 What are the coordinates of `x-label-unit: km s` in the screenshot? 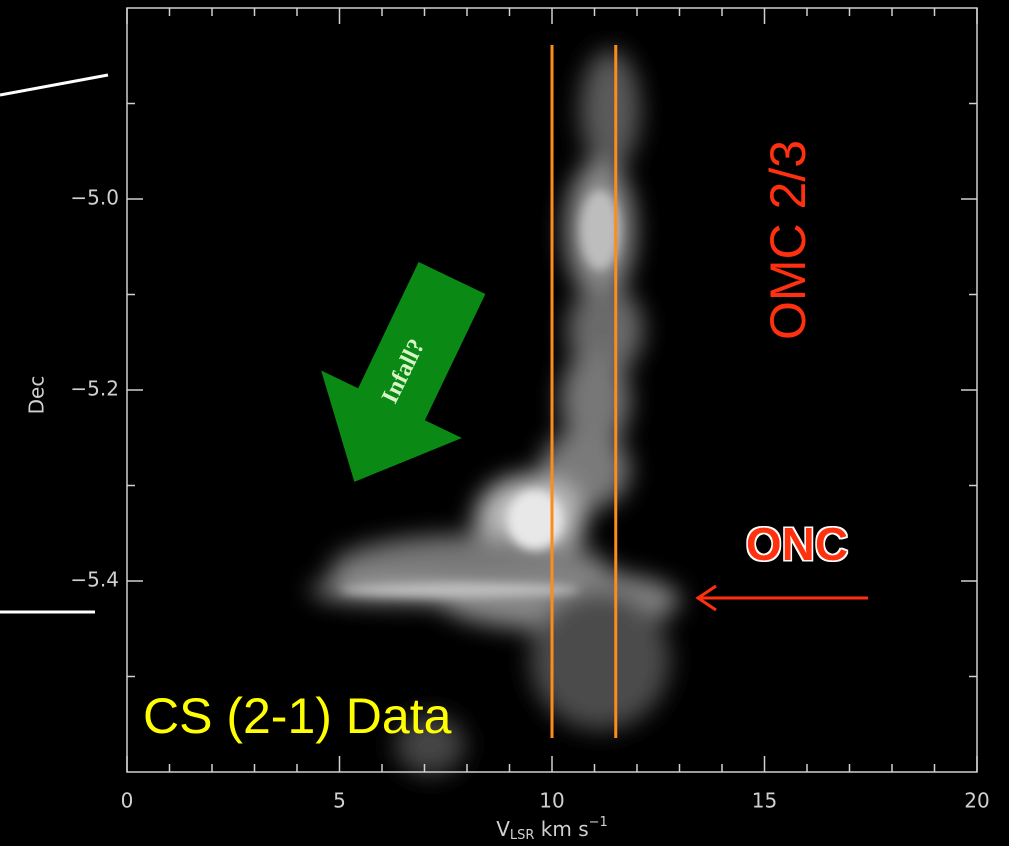 It's located at (561, 829).